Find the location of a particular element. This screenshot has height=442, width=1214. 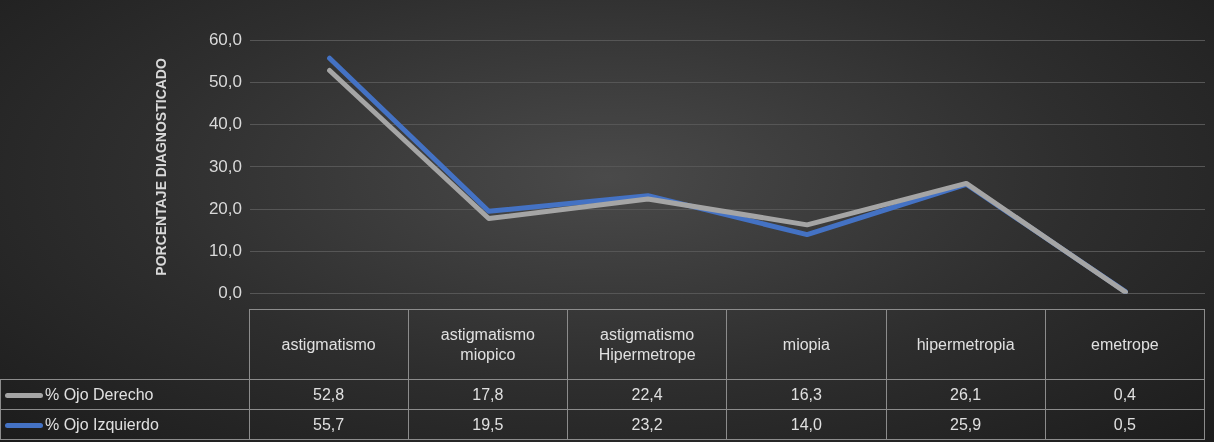

data-label: 22,4 is located at coordinates (647, 394).